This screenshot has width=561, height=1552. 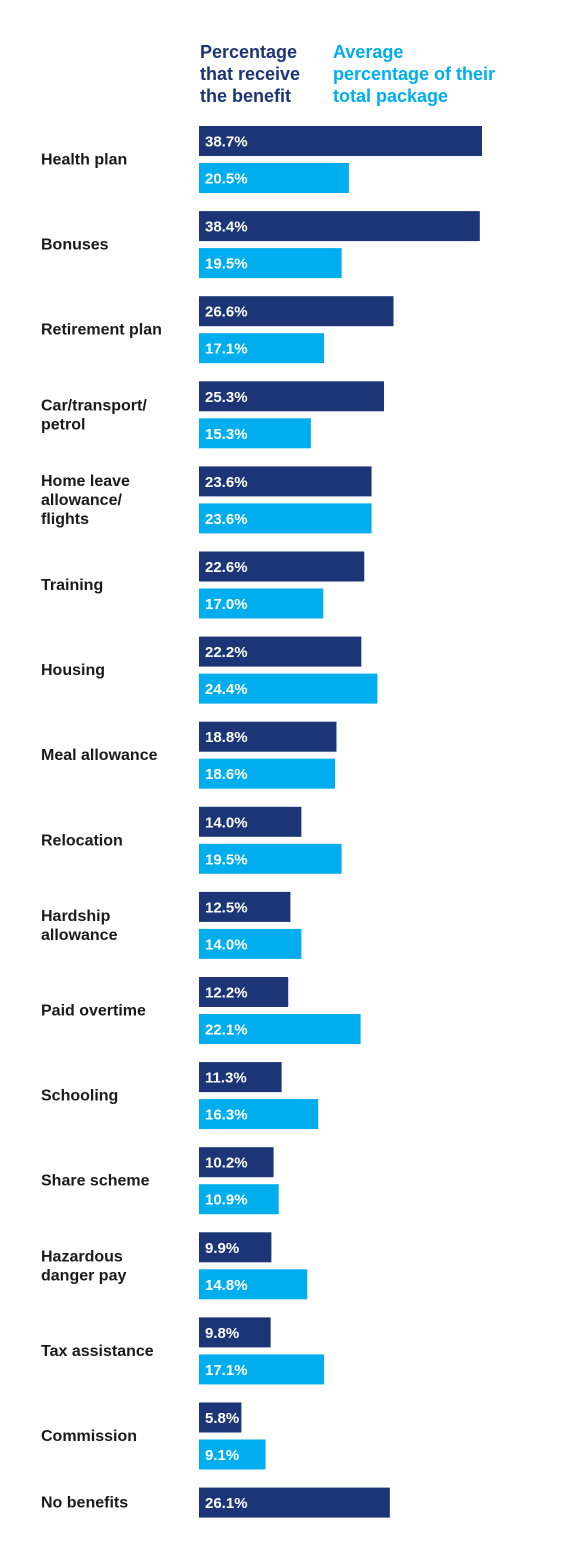 I want to click on category-label: Commission, so click(x=89, y=1436).